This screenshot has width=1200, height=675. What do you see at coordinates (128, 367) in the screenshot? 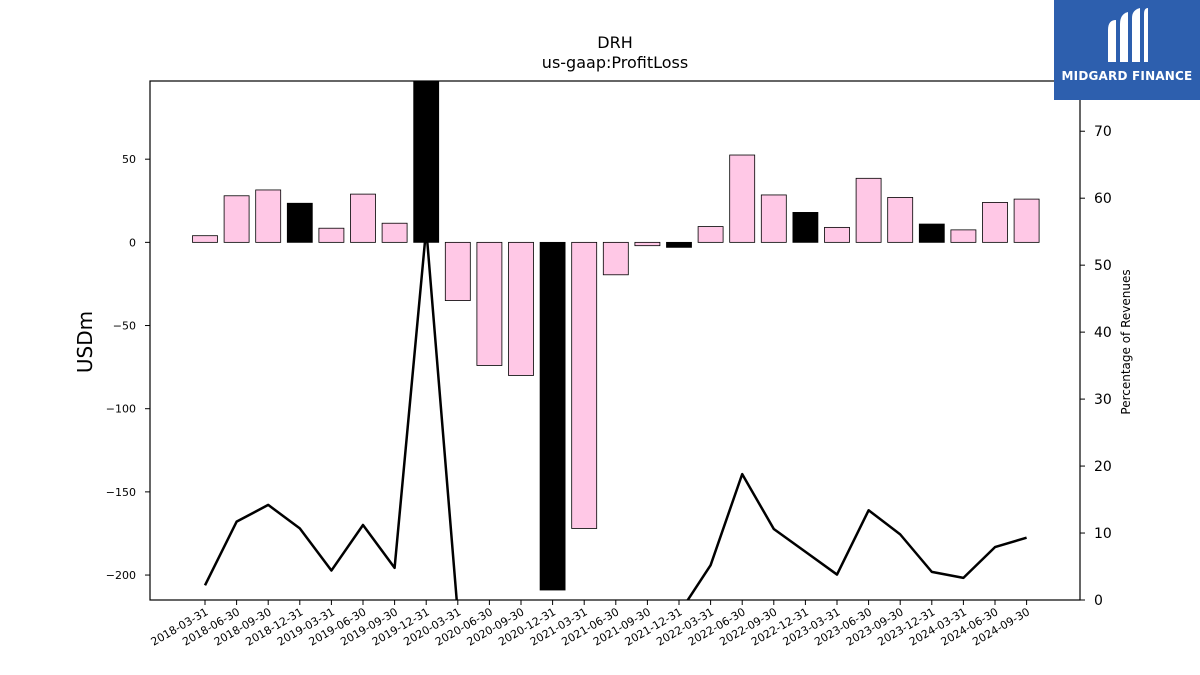
I see `left-axis: 50 0 −50 −100 −150 −200` at bounding box center [128, 367].